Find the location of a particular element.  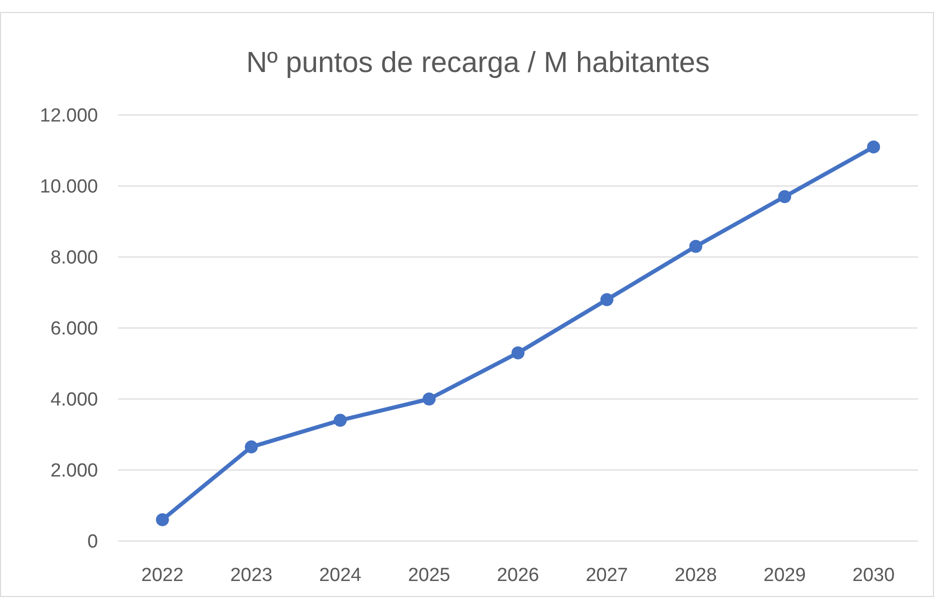

y-tick-label: 12.000 is located at coordinates (69, 116).